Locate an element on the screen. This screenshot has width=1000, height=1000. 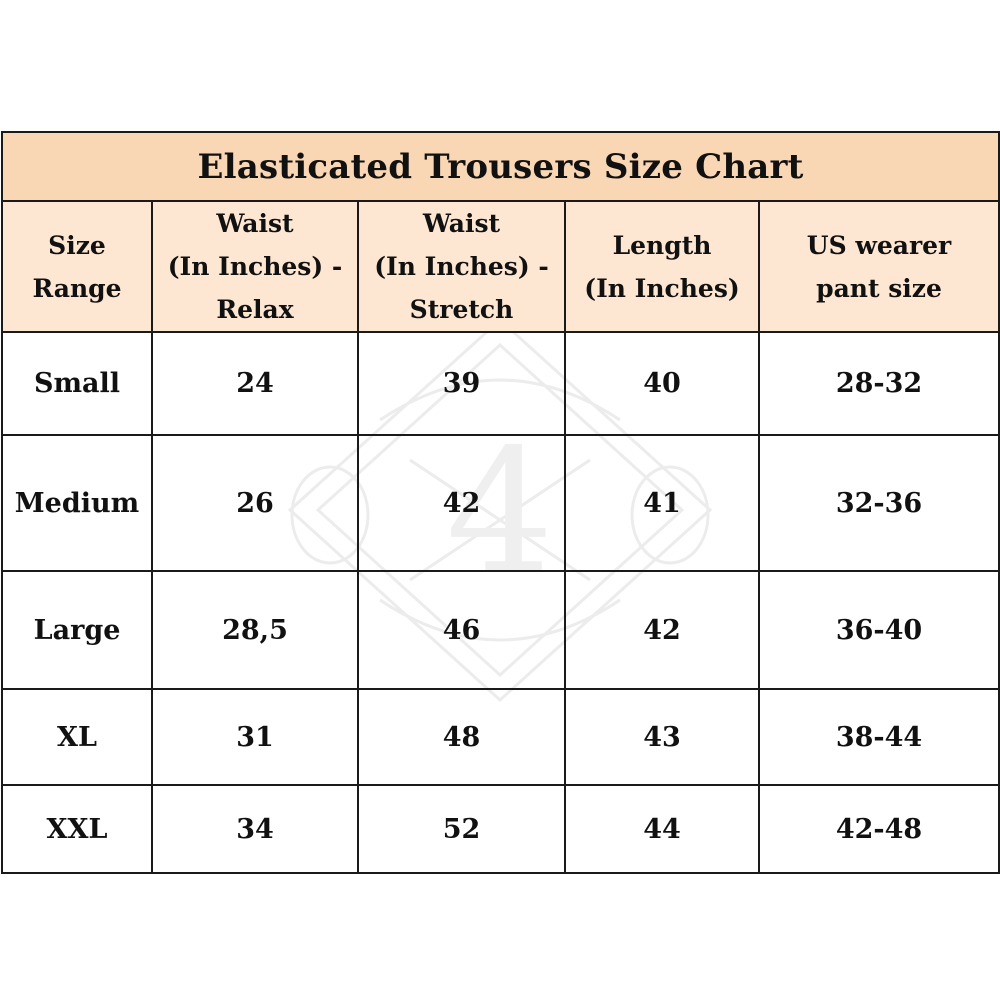
header-waist-stretch-line2: (In Inches) - is located at coordinates (461, 266).